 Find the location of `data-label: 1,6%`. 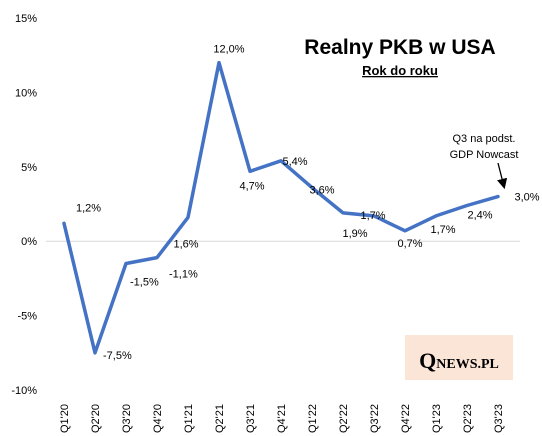

data-label: 1,6% is located at coordinates (185, 244).